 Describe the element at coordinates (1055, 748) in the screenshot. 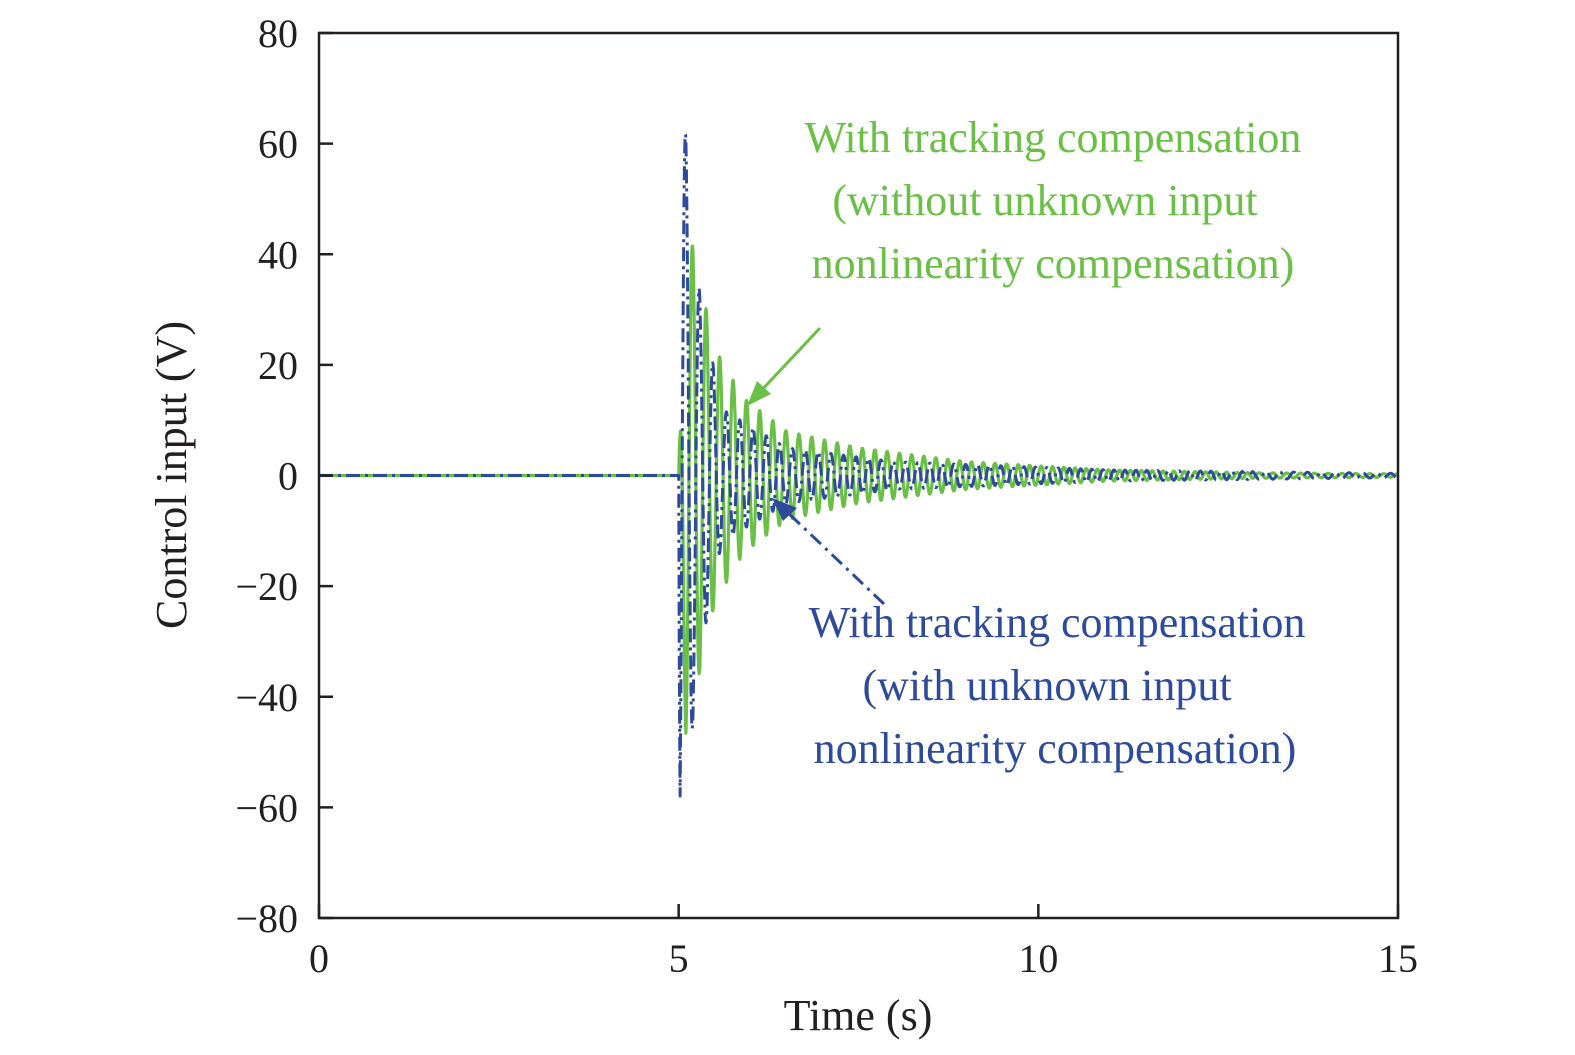

I see `annotation-blue-line-3: nonlinearity compensation)` at that location.